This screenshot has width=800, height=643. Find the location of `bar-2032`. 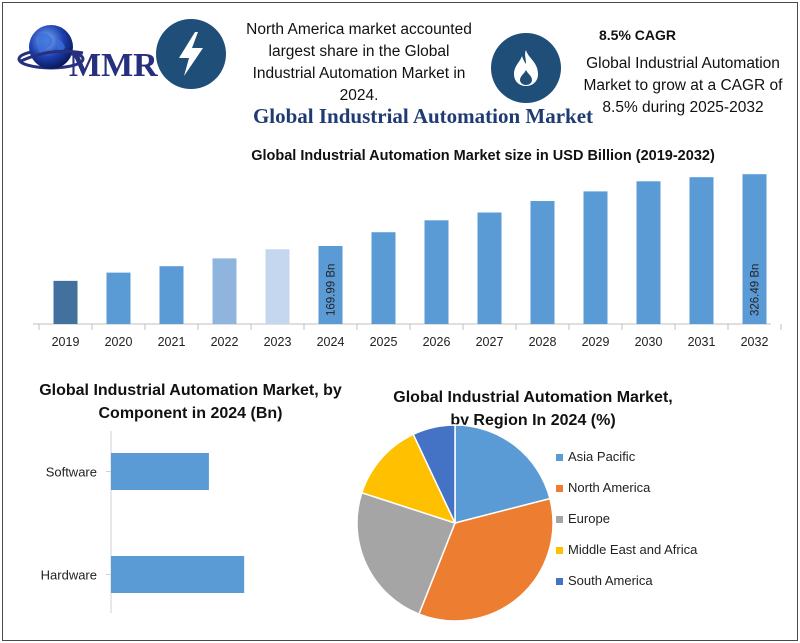

bar-2032 is located at coordinates (754, 249).